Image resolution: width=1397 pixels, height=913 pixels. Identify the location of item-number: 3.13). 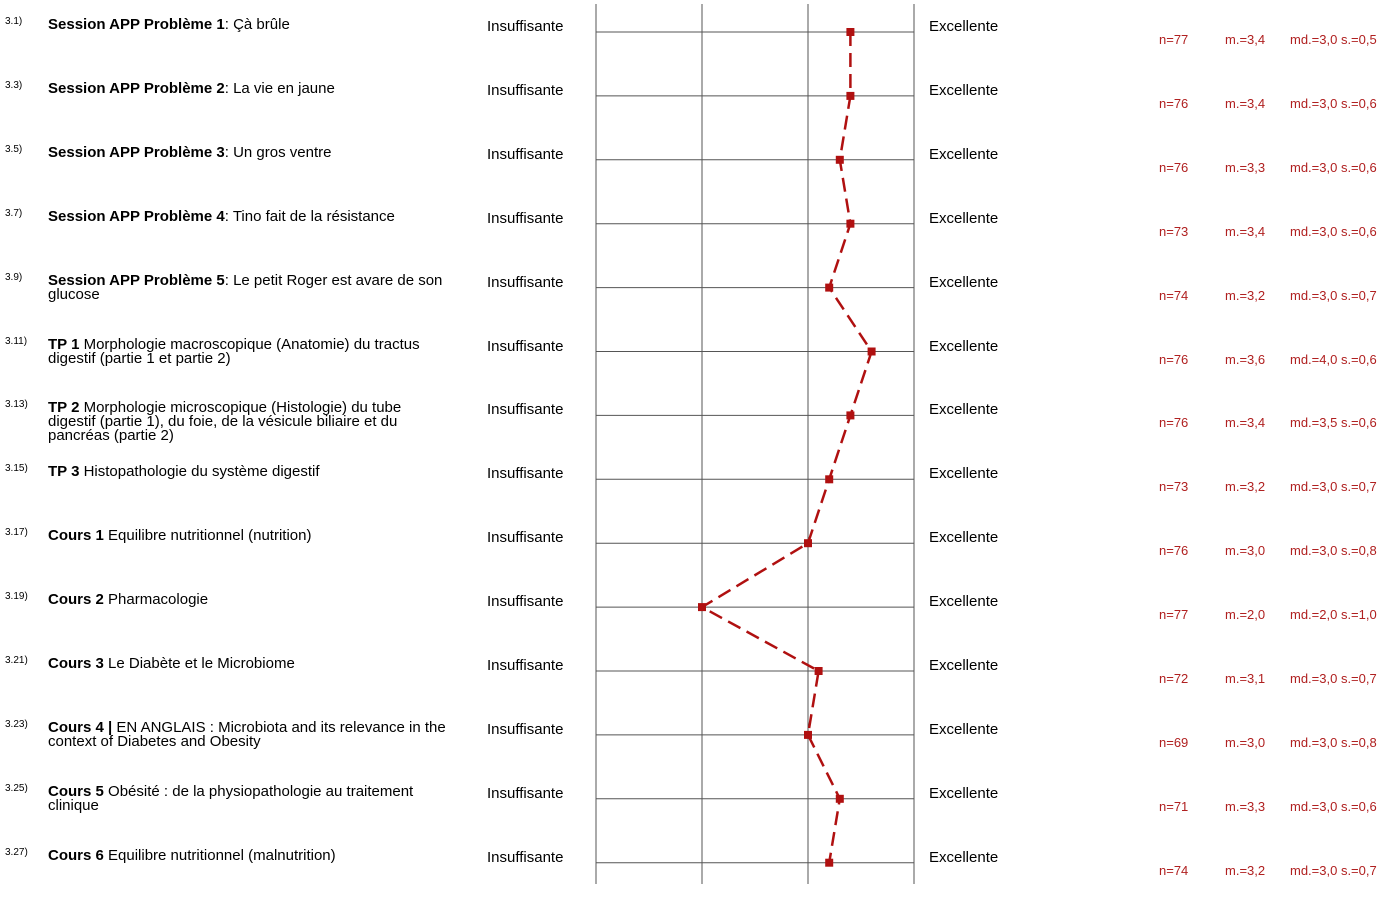
(16, 405).